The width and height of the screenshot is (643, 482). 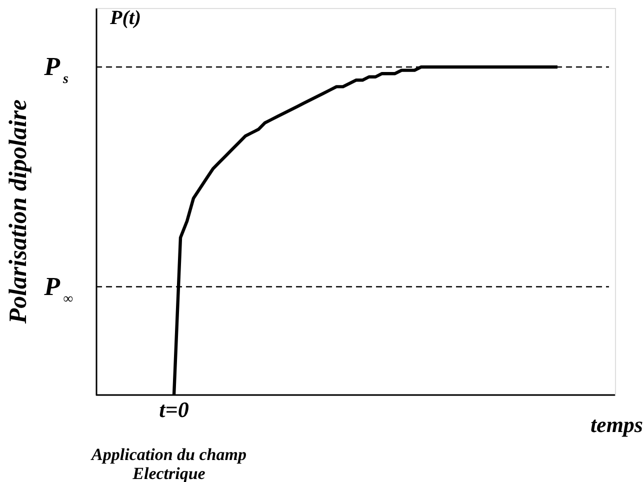 What do you see at coordinates (174, 409) in the screenshot?
I see `text: t=0` at bounding box center [174, 409].